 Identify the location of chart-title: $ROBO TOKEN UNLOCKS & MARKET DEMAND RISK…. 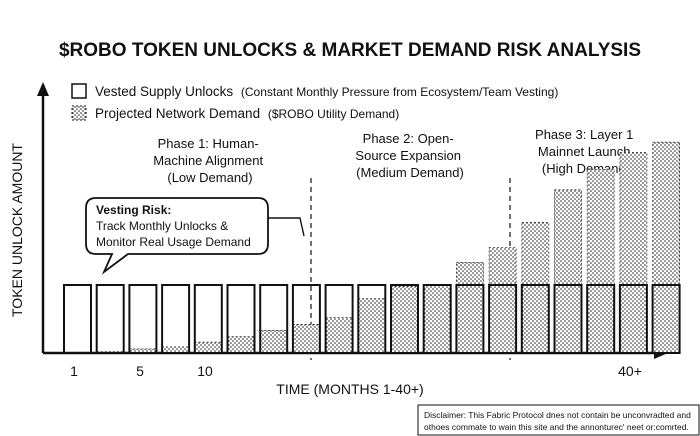
(350, 50).